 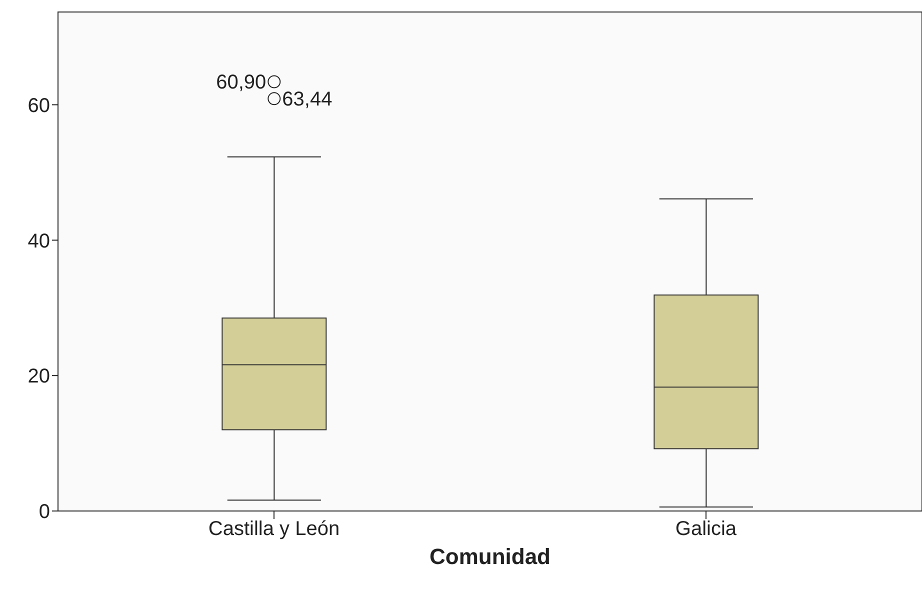 I want to click on y-tick-label: 20, so click(x=39, y=377).